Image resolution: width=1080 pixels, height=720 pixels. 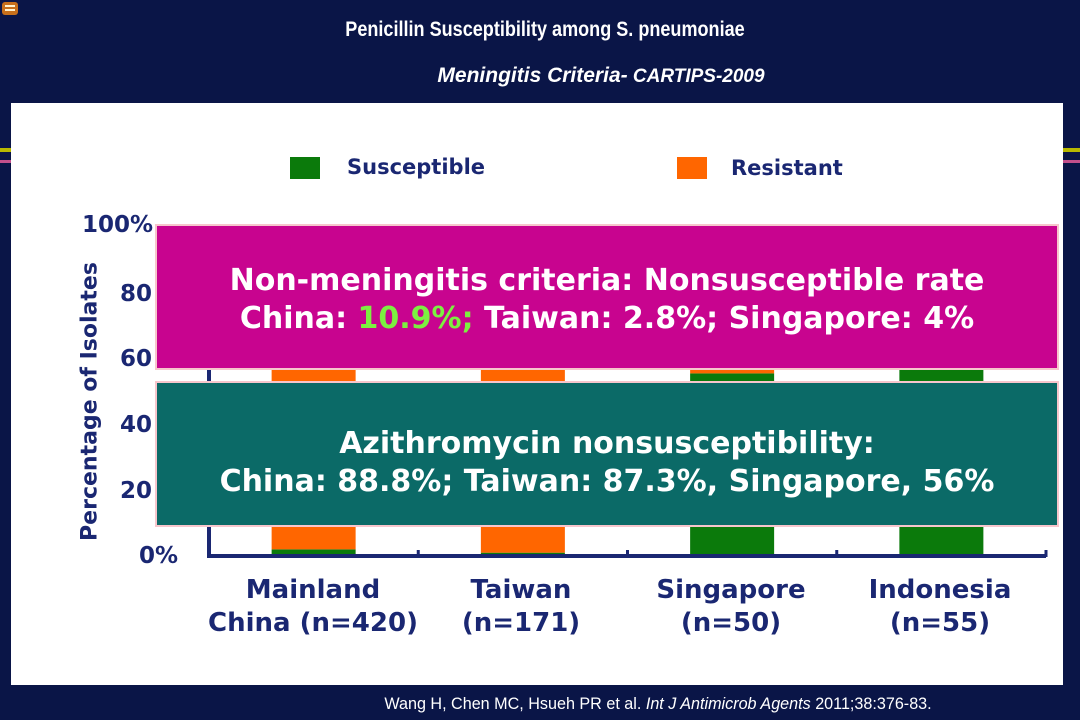 What do you see at coordinates (118, 225) in the screenshot?
I see `y-tick-label-5: 100%` at bounding box center [118, 225].